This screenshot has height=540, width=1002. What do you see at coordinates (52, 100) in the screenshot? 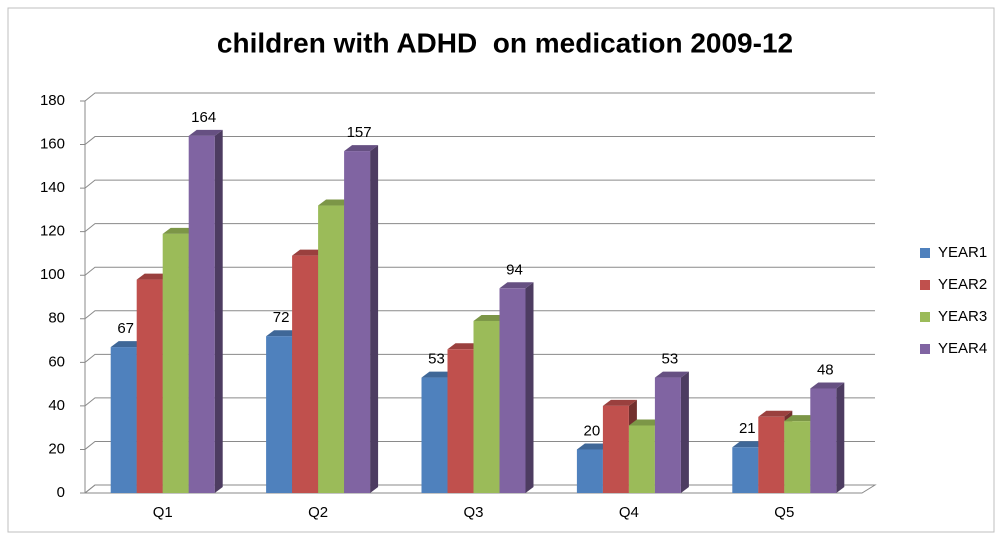
I see `y-tick-label: 180` at bounding box center [52, 100].